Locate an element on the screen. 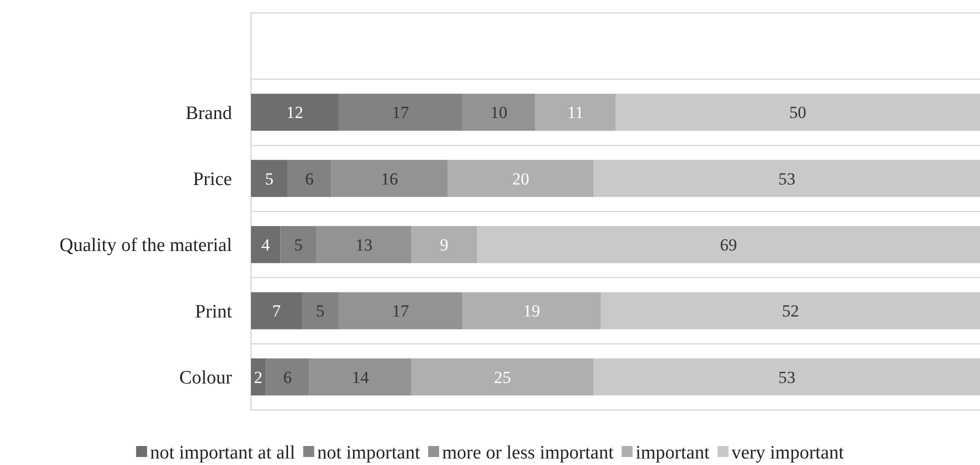 This screenshot has width=980, height=465. data-label: 69 is located at coordinates (728, 245).